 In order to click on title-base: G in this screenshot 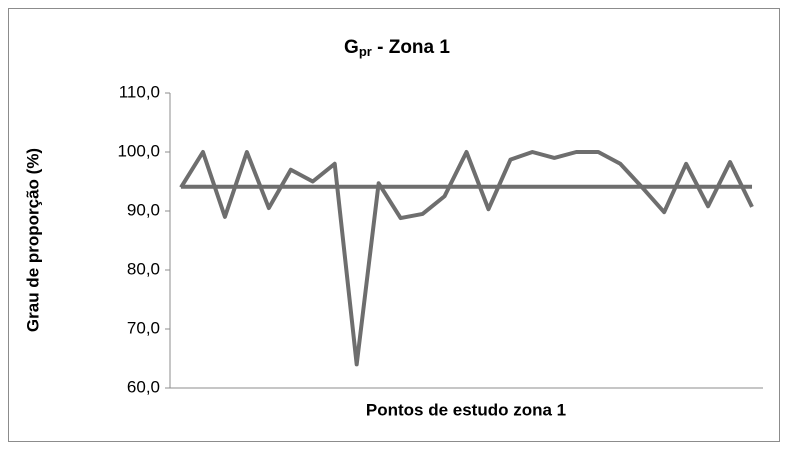, I will do `click(351, 47)`.